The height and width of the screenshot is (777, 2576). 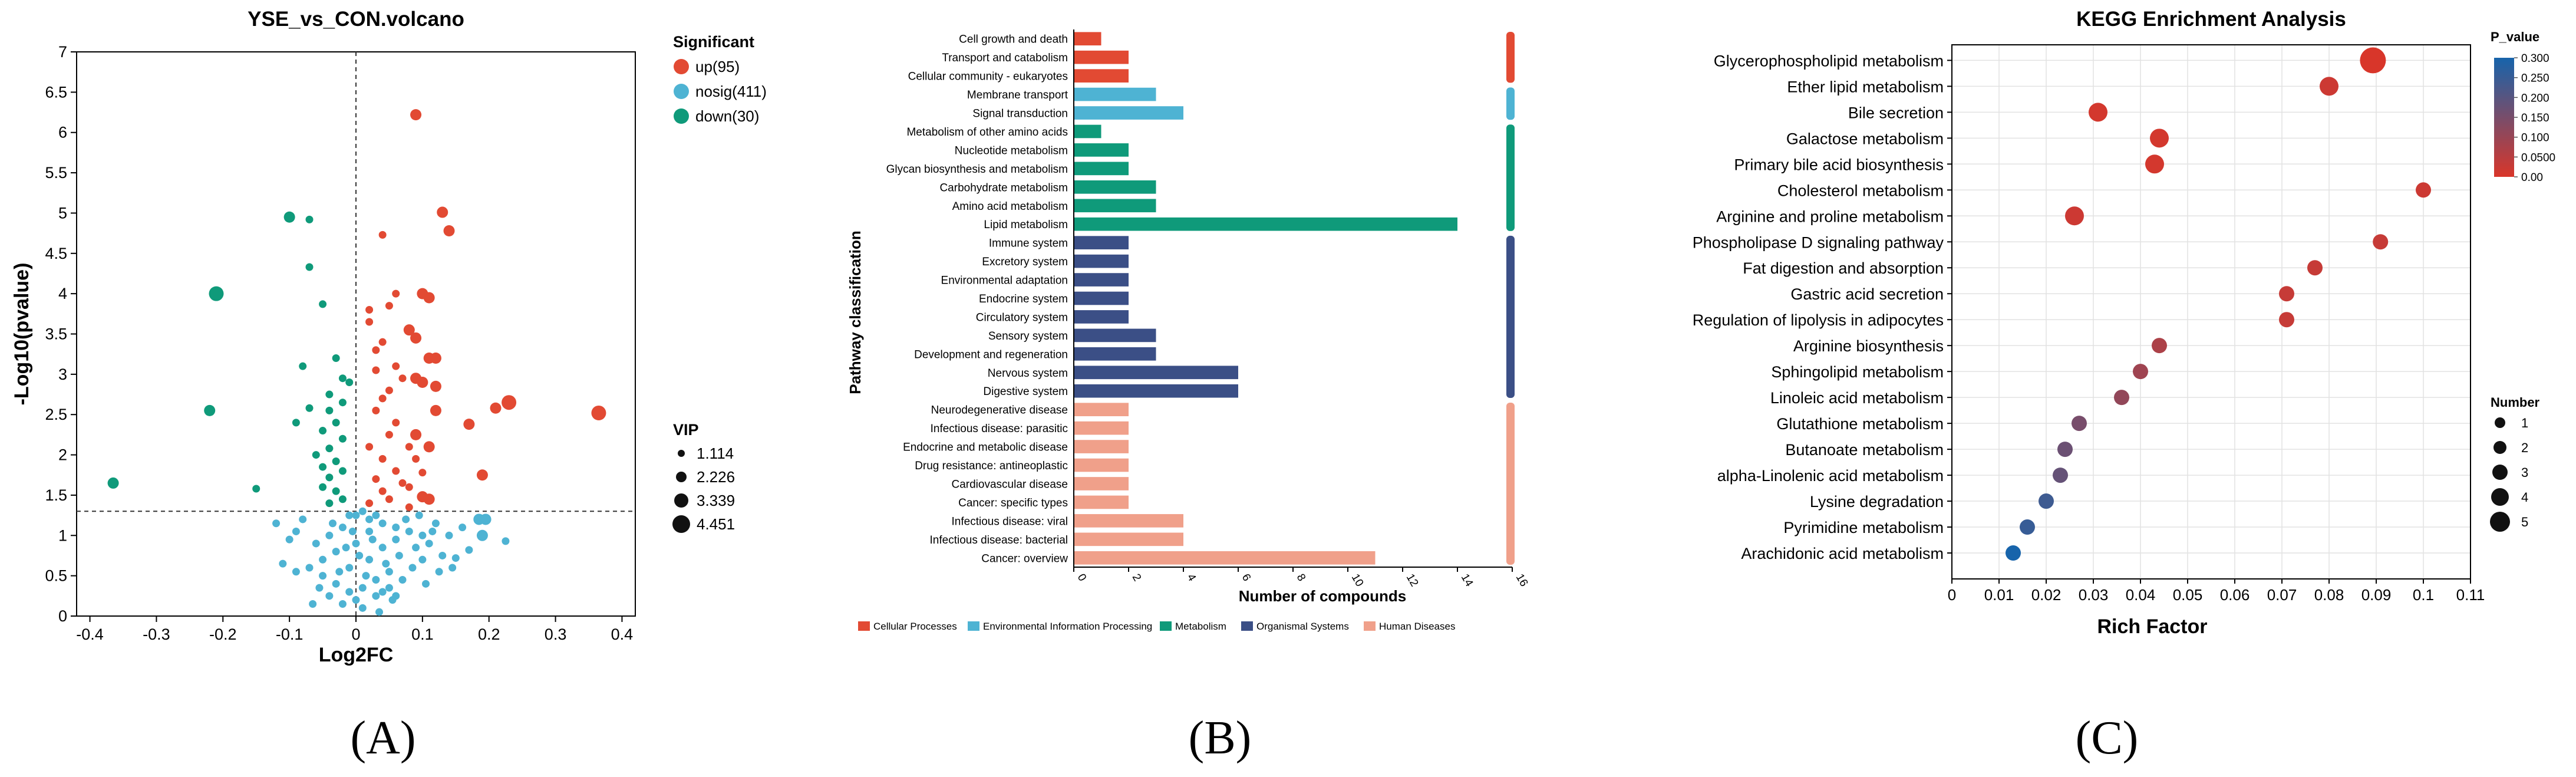 What do you see at coordinates (90, 634) in the screenshot?
I see `volcano-x-tick-label: -0.4` at bounding box center [90, 634].